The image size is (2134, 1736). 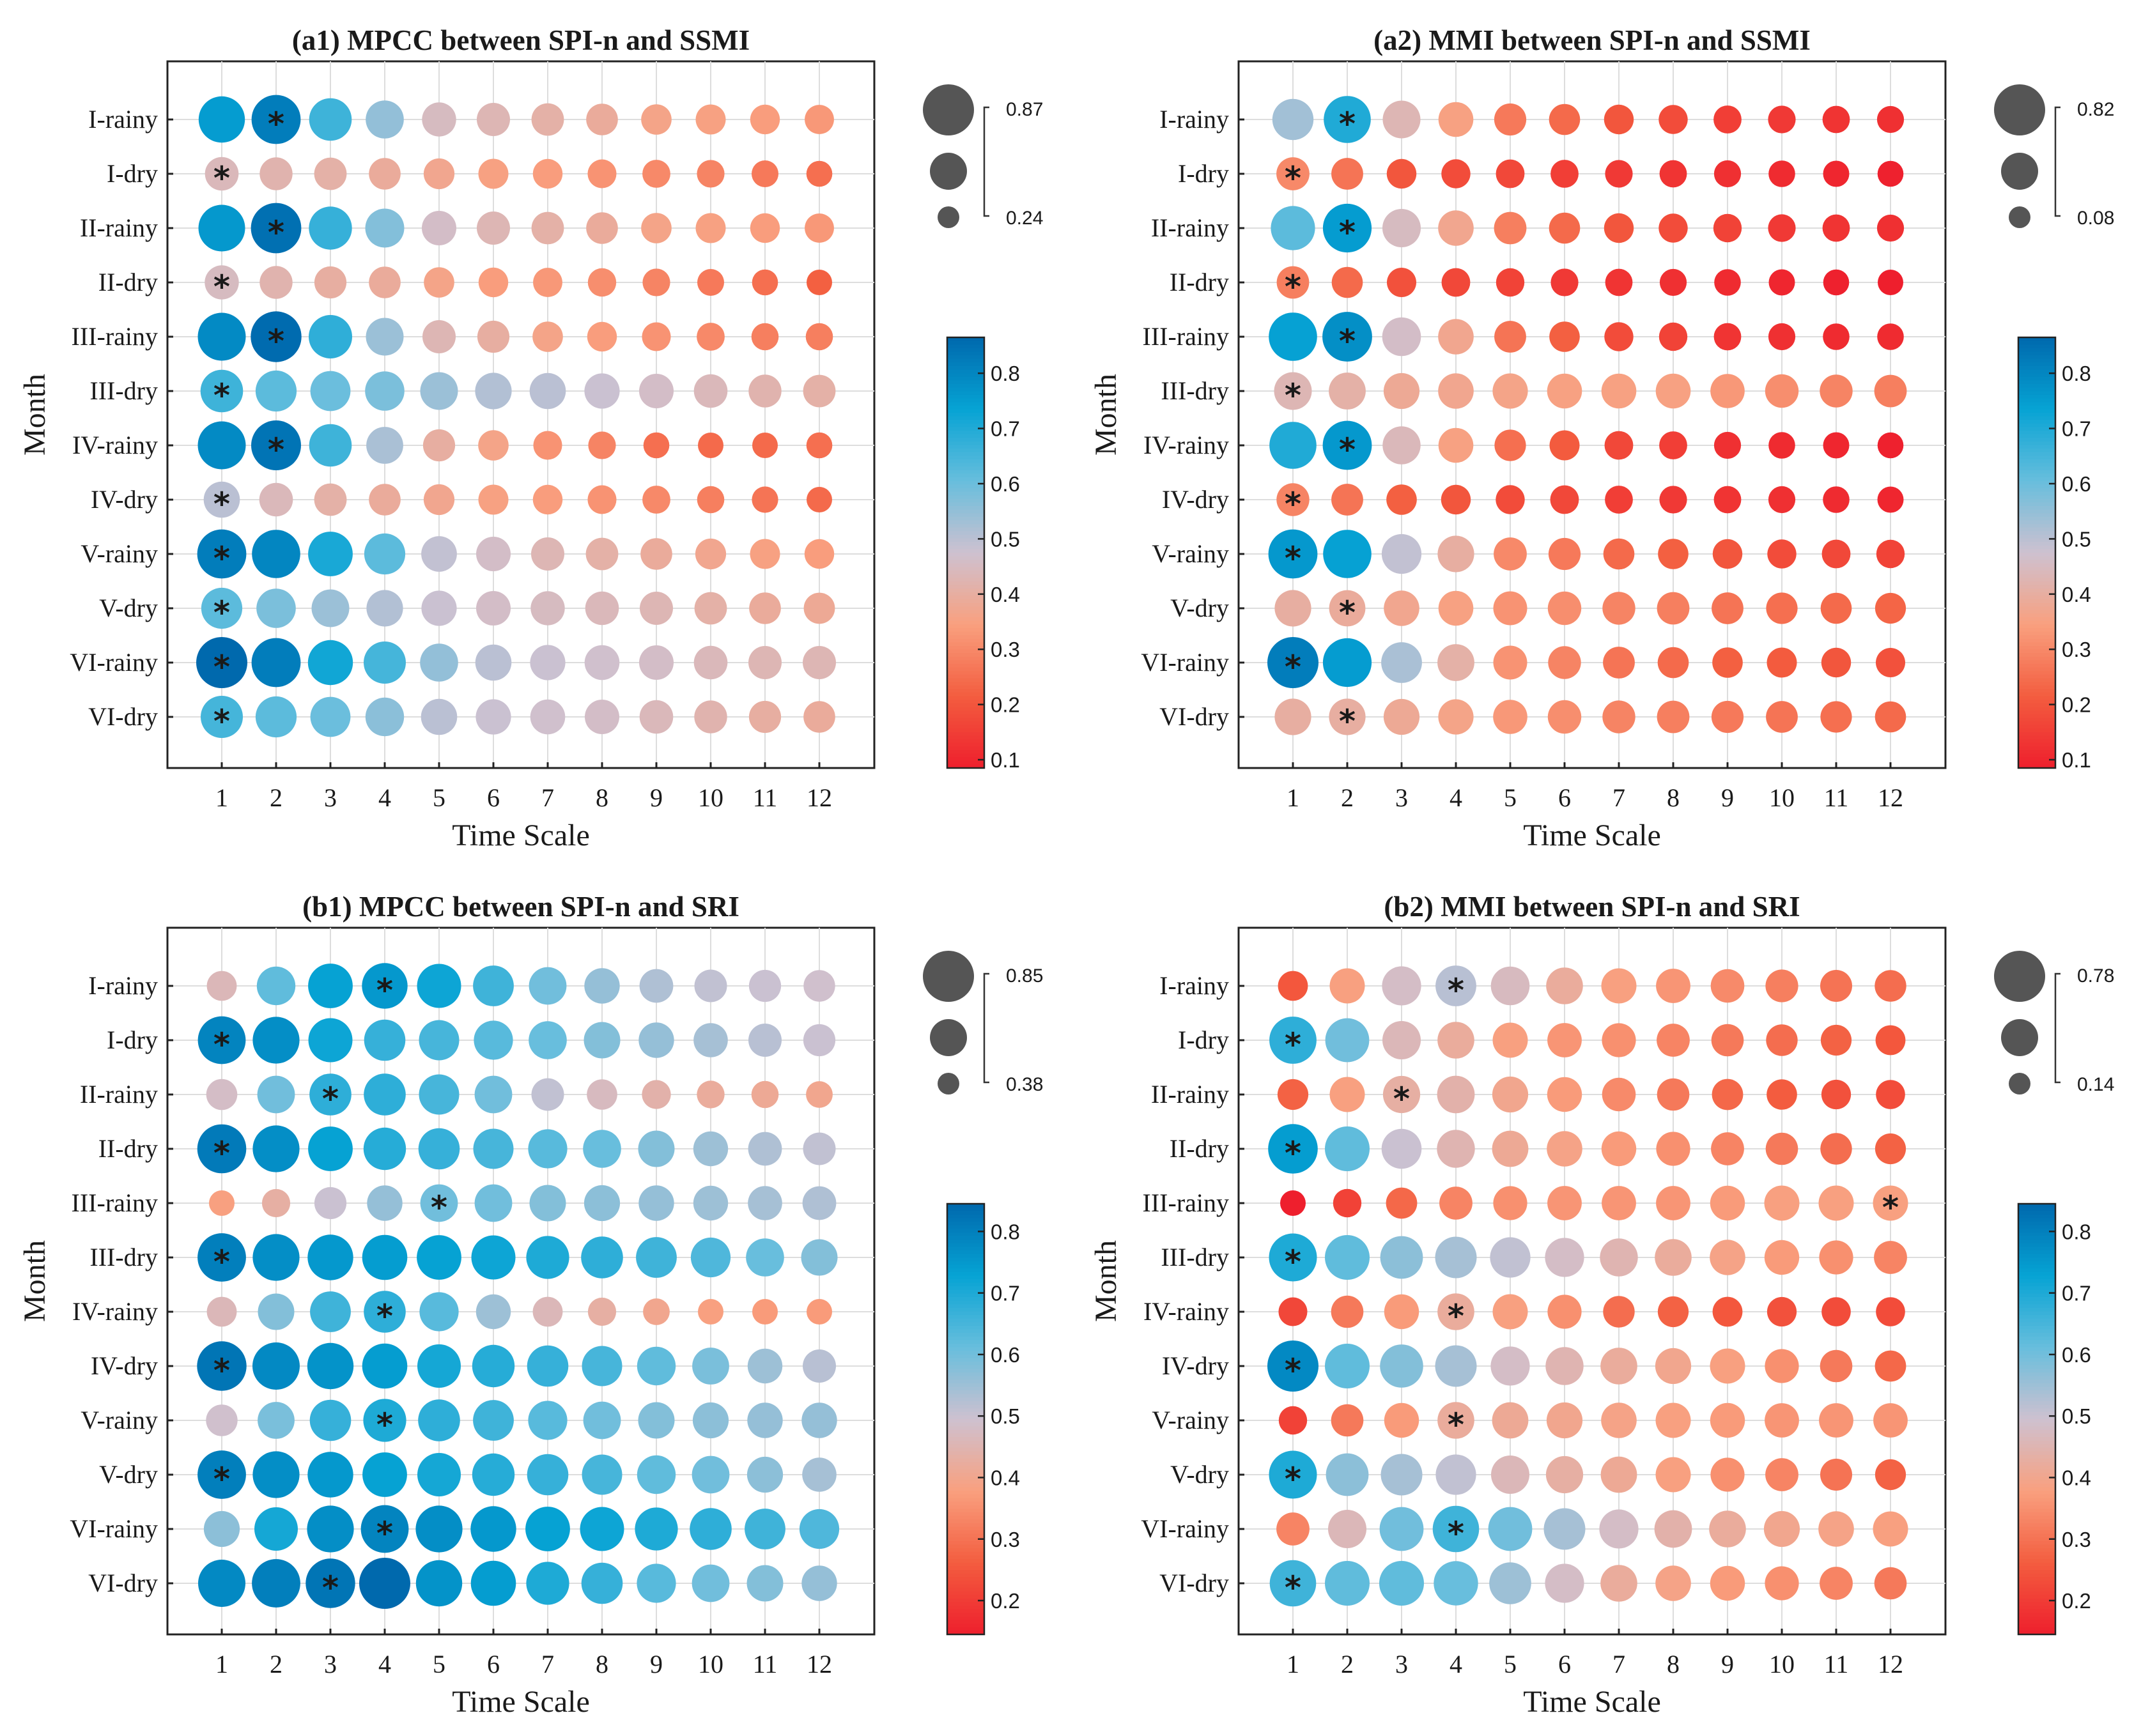 I want to click on colorbar-tick-label: 0.7, so click(x=1006, y=429).